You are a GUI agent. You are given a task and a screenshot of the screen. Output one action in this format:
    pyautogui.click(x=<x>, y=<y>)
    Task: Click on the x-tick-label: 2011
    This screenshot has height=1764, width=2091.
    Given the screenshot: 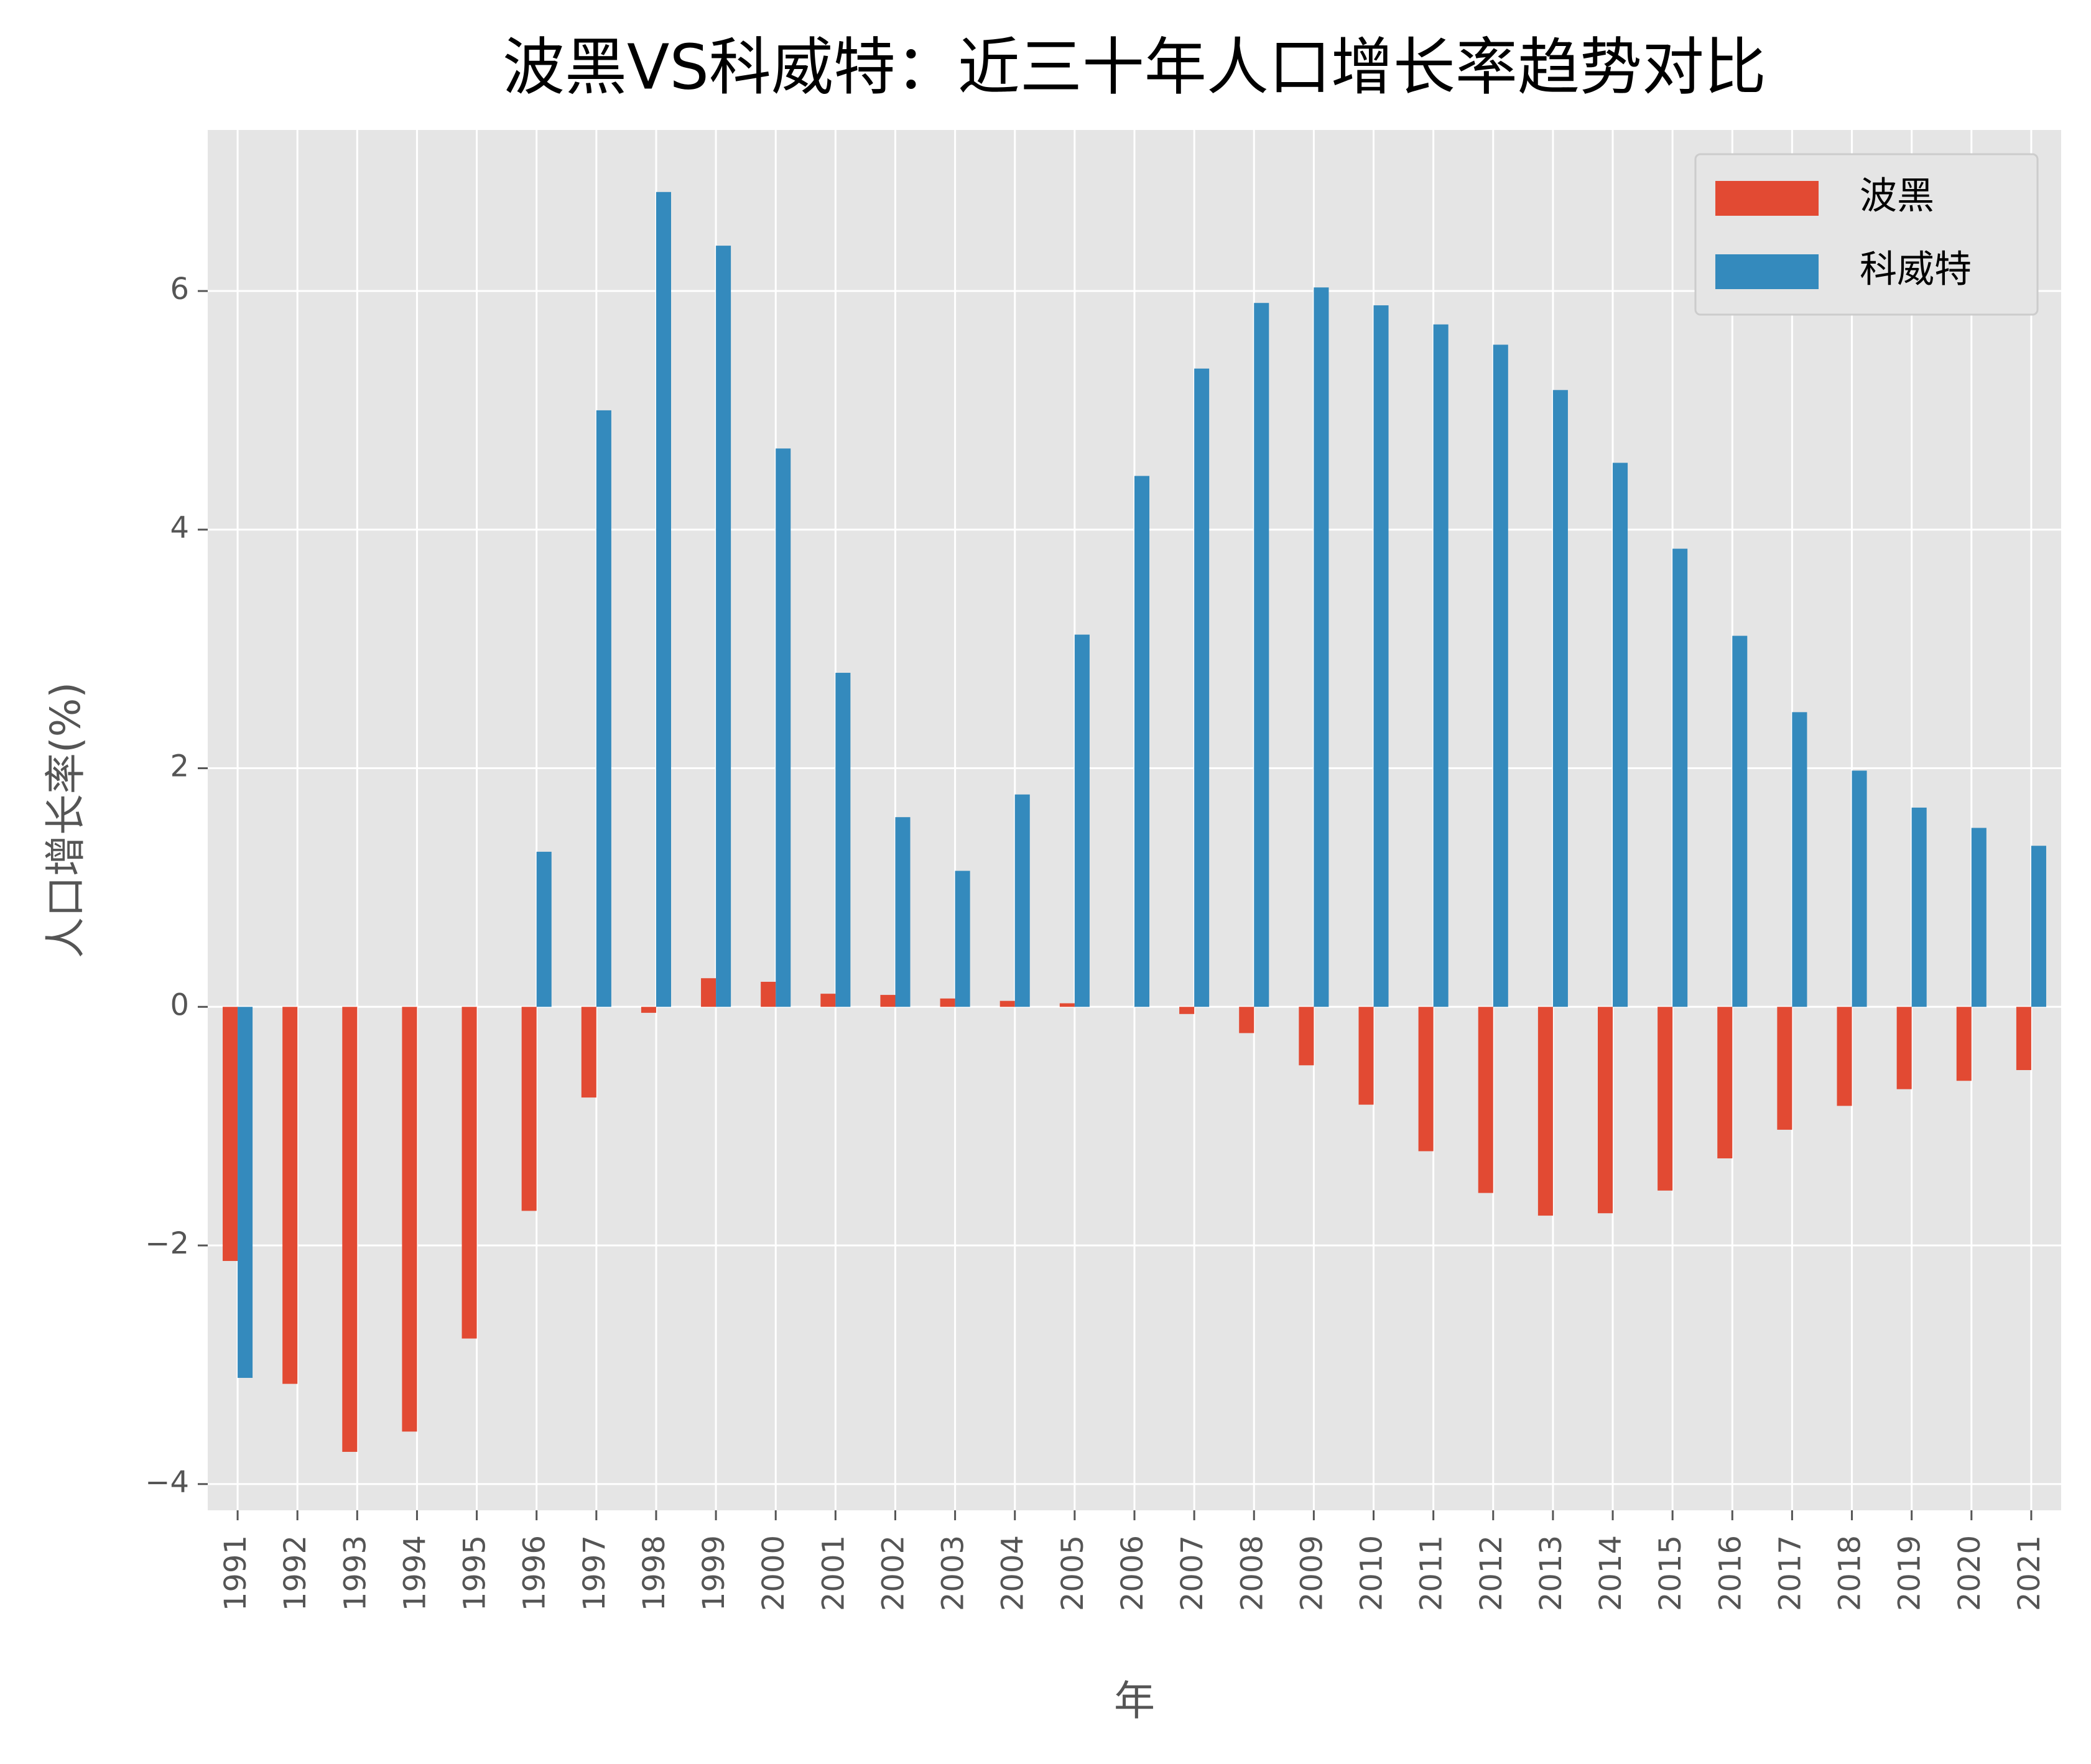 What is the action you would take?
    pyautogui.click(x=1431, y=1573)
    